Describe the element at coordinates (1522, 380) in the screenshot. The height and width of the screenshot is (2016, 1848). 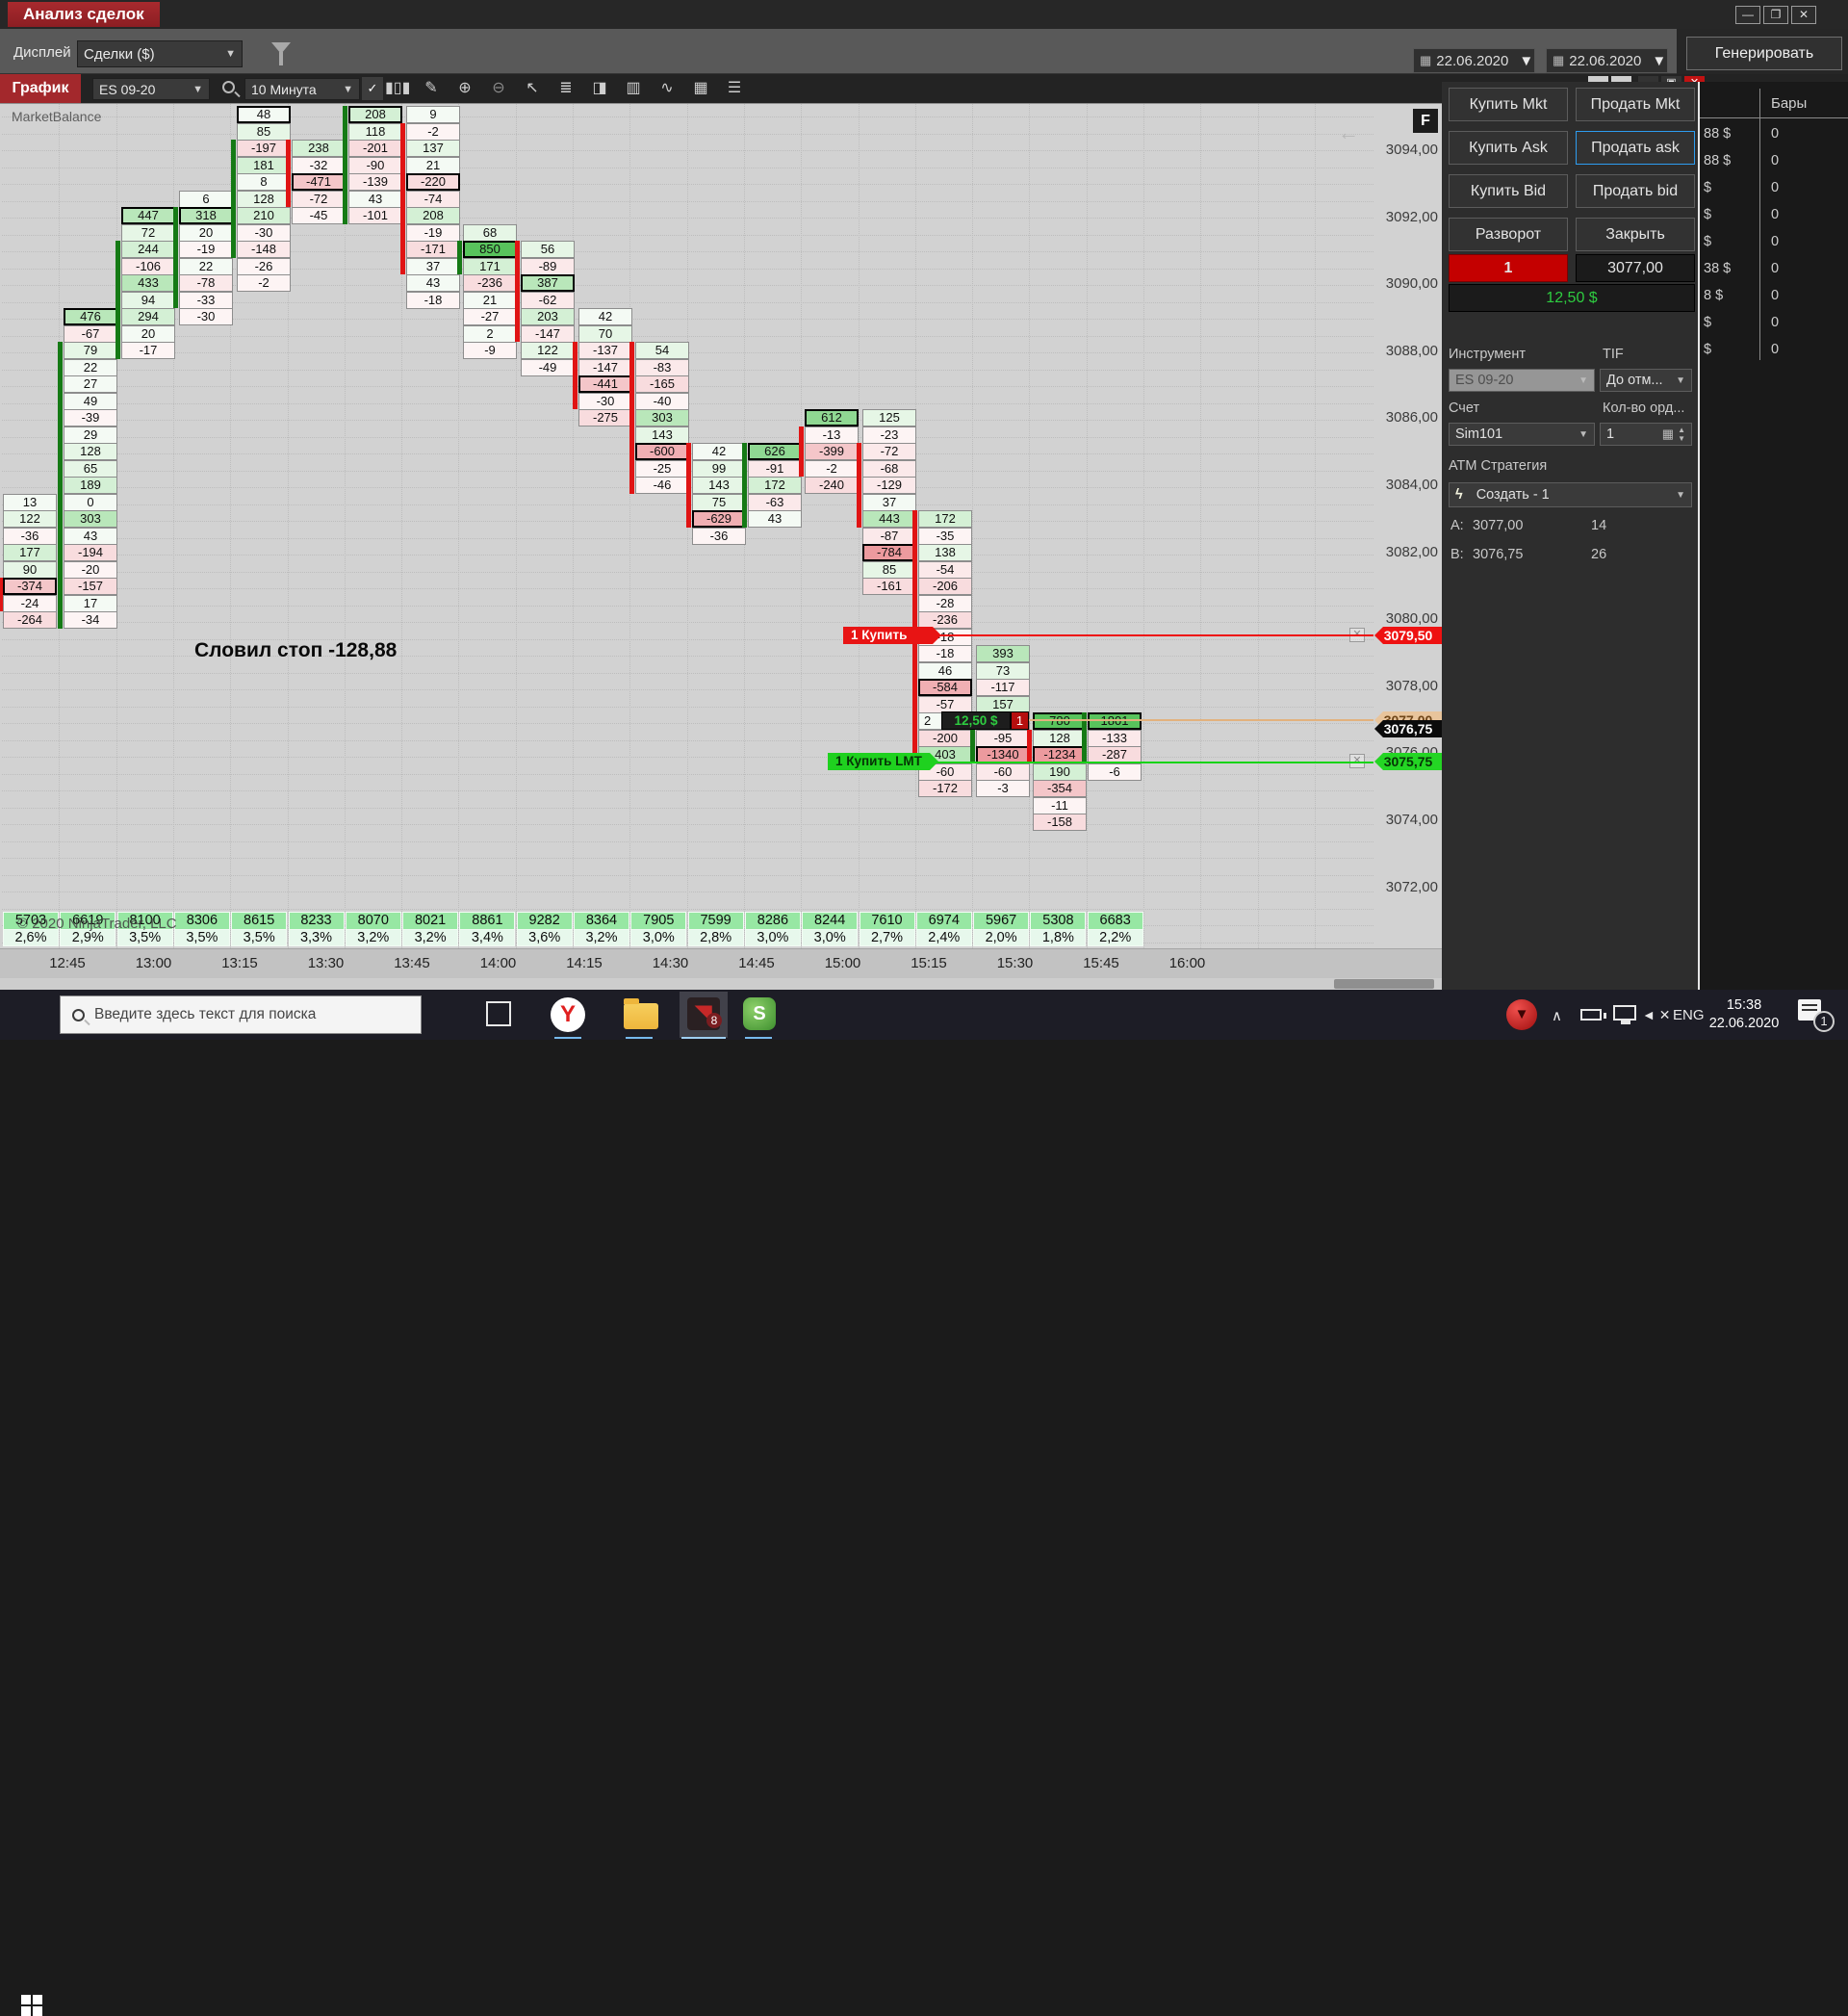
I see `instrument-select: ES 09-20 ▼` at that location.